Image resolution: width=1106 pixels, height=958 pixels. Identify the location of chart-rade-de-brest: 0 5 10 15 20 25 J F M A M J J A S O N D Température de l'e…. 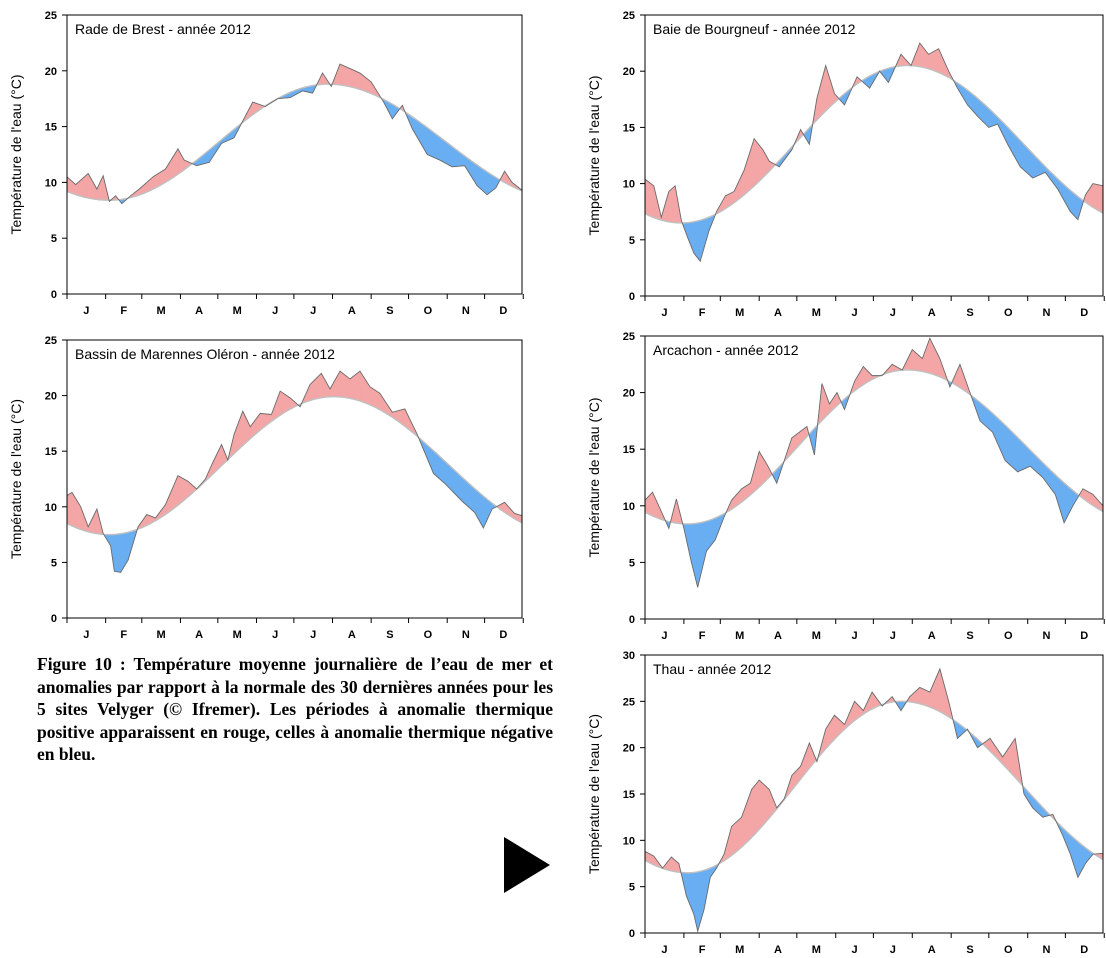
(266, 163).